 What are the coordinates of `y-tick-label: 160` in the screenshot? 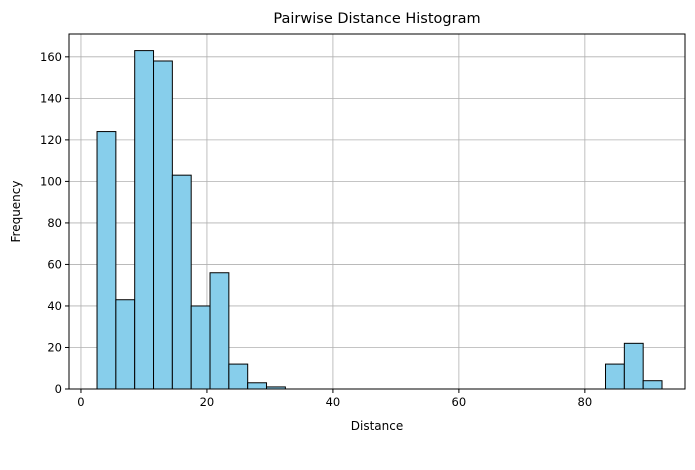 It's located at (51, 57).